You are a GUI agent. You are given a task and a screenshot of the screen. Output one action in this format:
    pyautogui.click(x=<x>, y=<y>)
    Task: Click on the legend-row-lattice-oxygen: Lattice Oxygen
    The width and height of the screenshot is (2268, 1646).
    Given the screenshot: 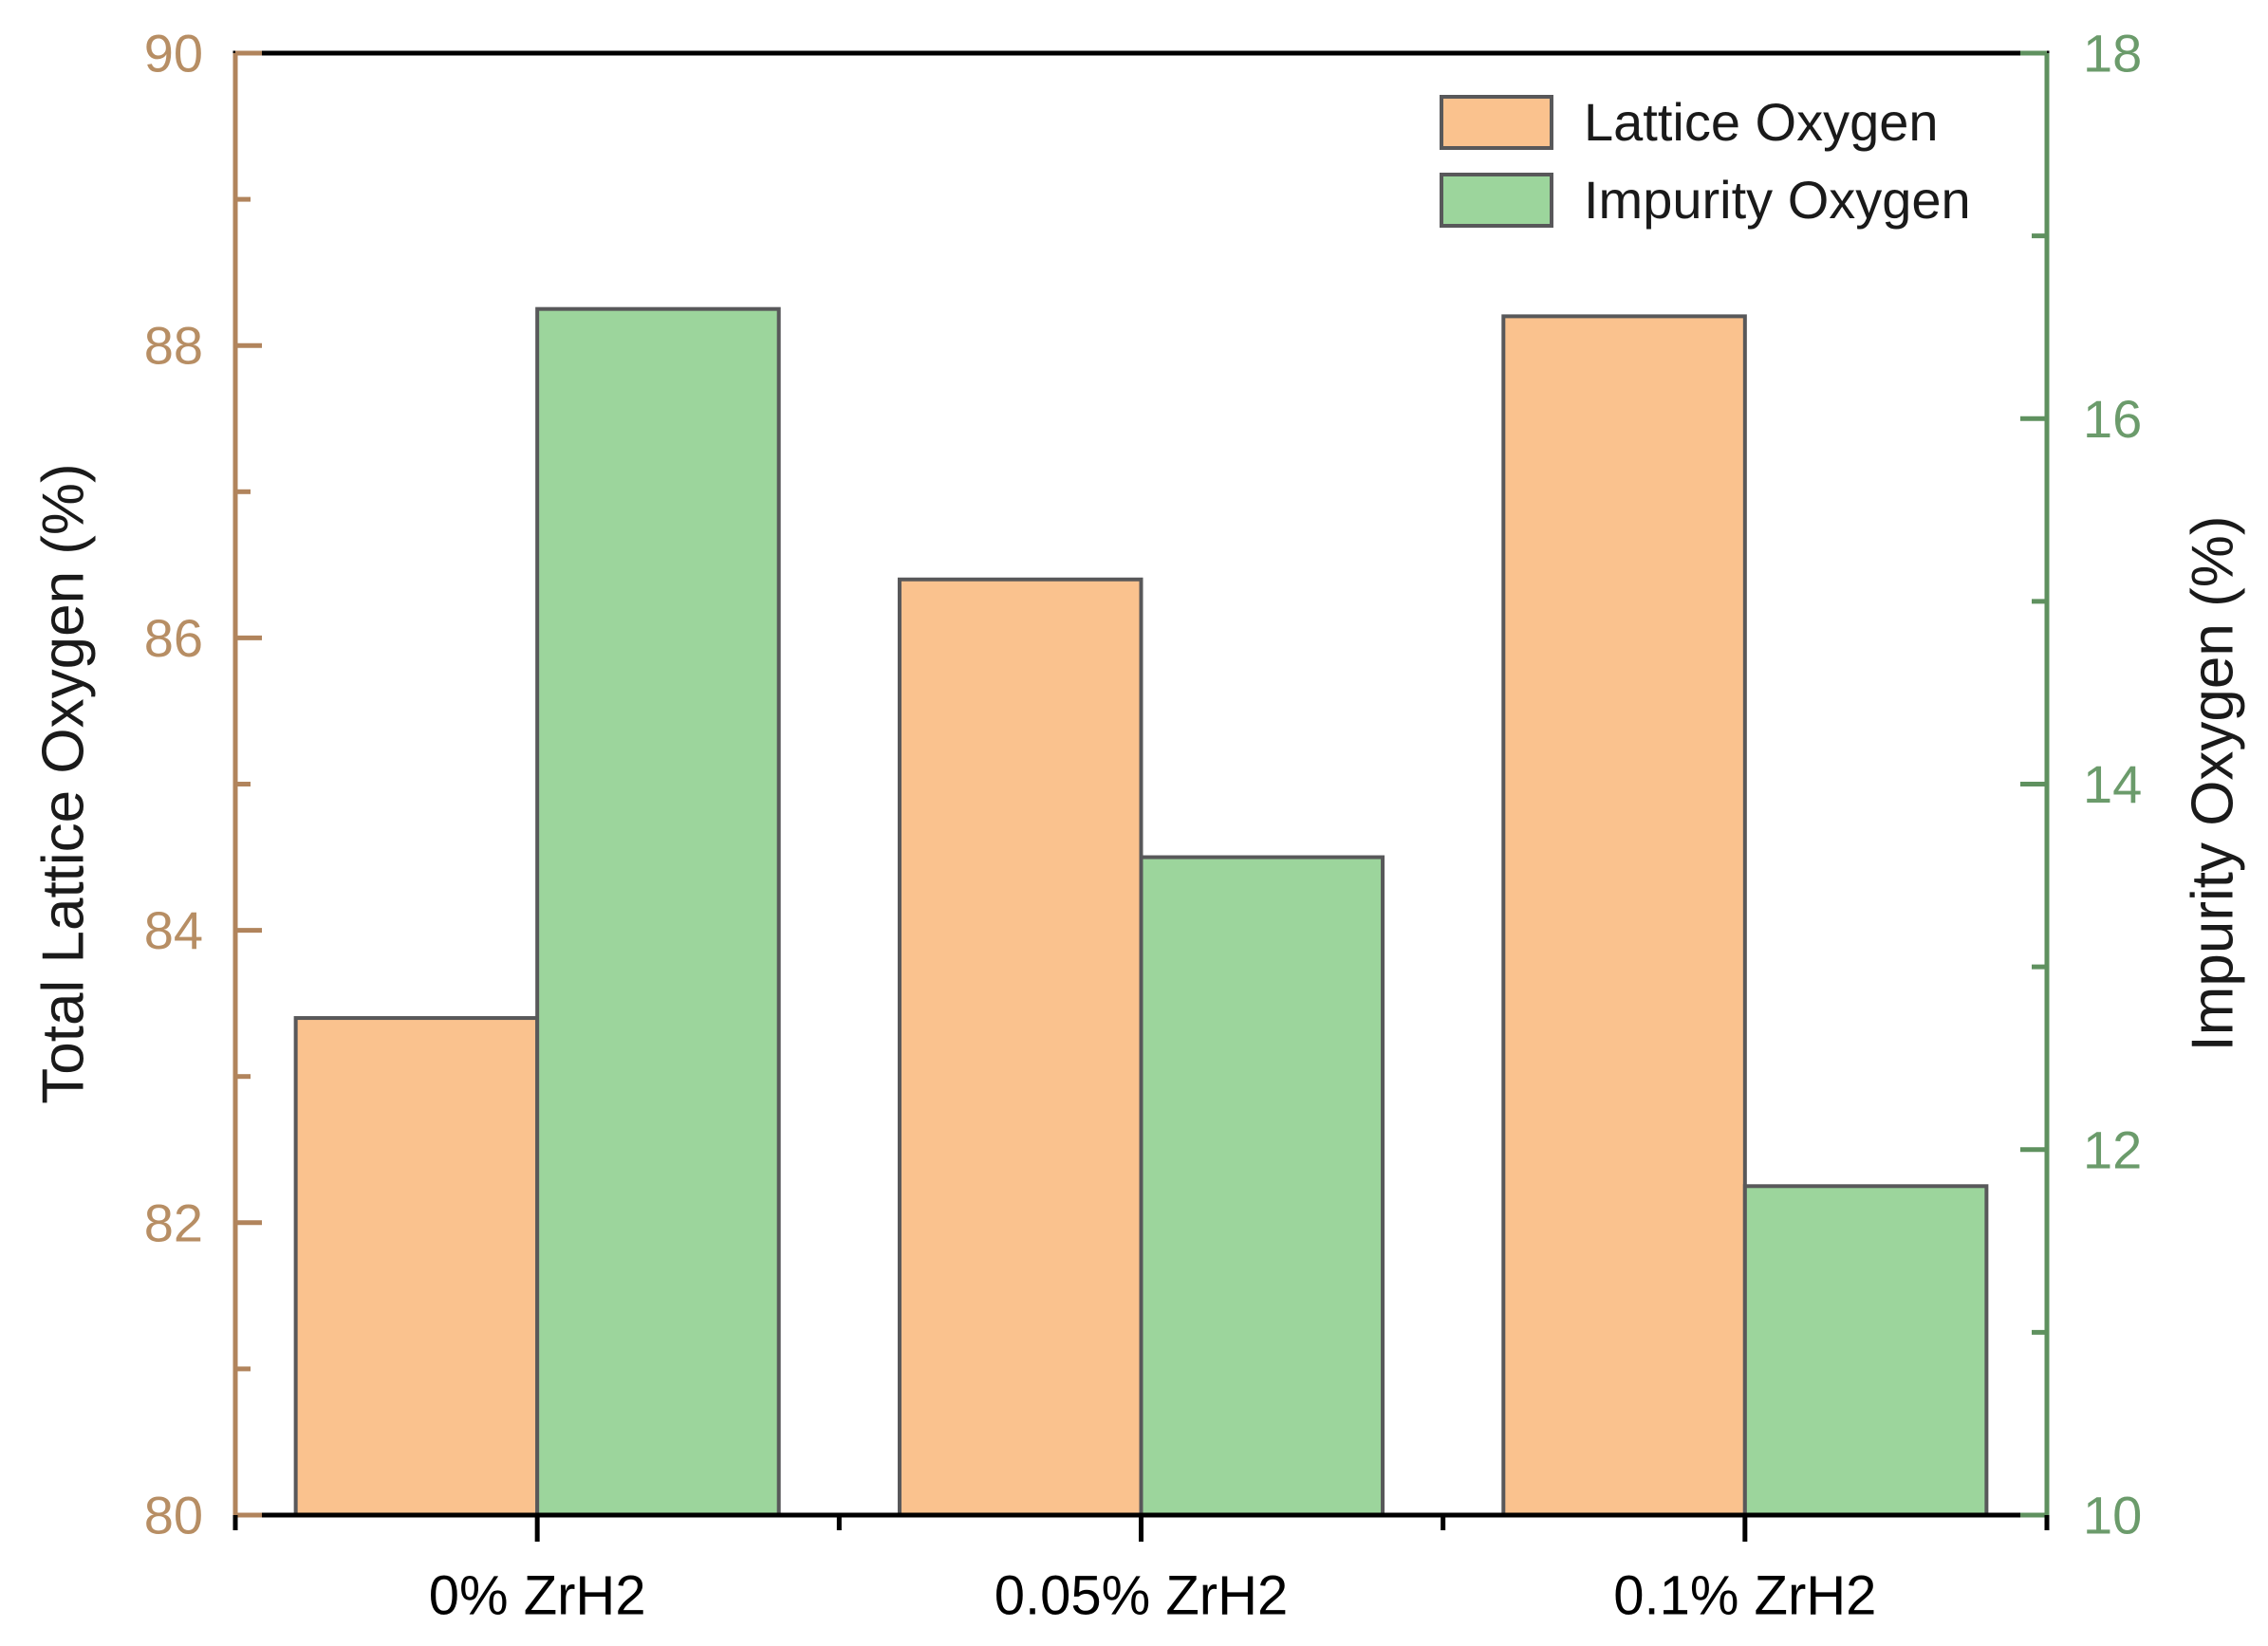 What is the action you would take?
    pyautogui.click(x=1705, y=122)
    